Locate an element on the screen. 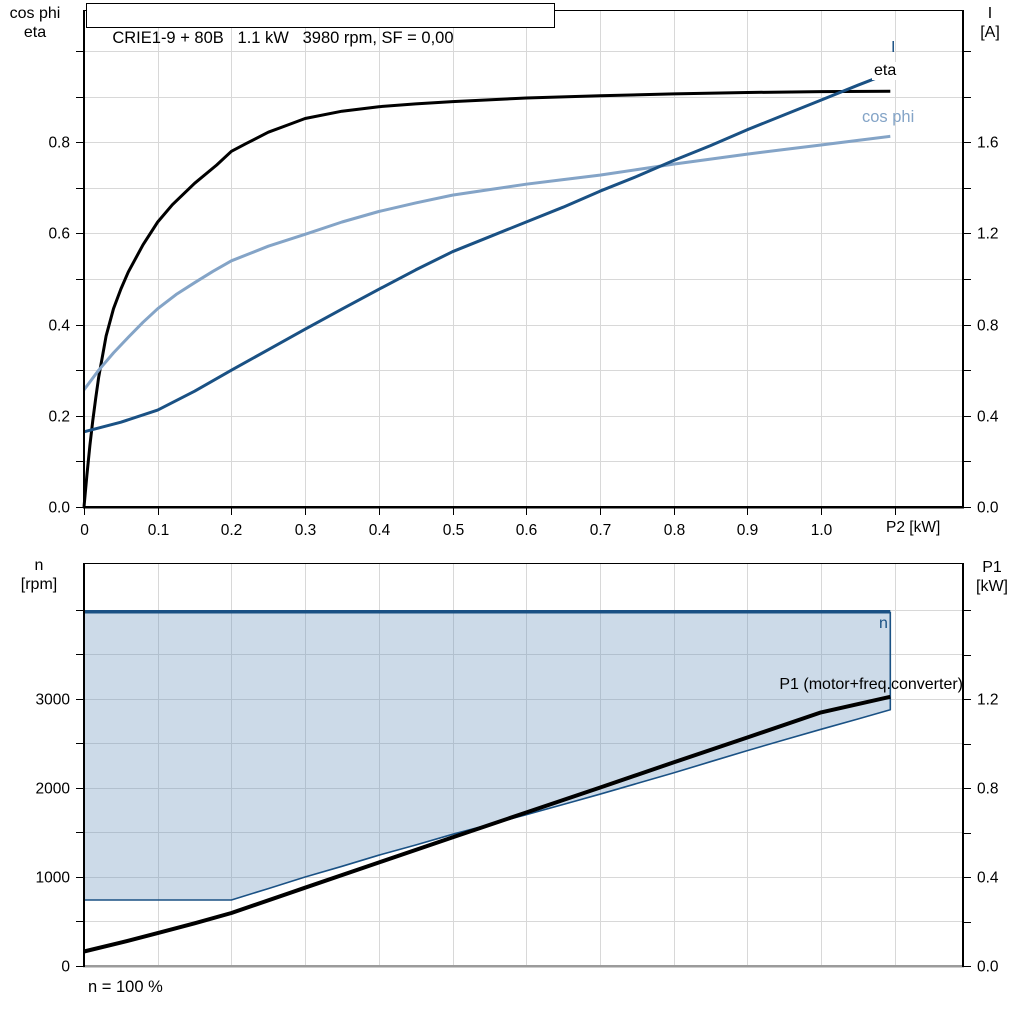 The image size is (1024, 1024). tick-label: 1.6 is located at coordinates (988, 143).